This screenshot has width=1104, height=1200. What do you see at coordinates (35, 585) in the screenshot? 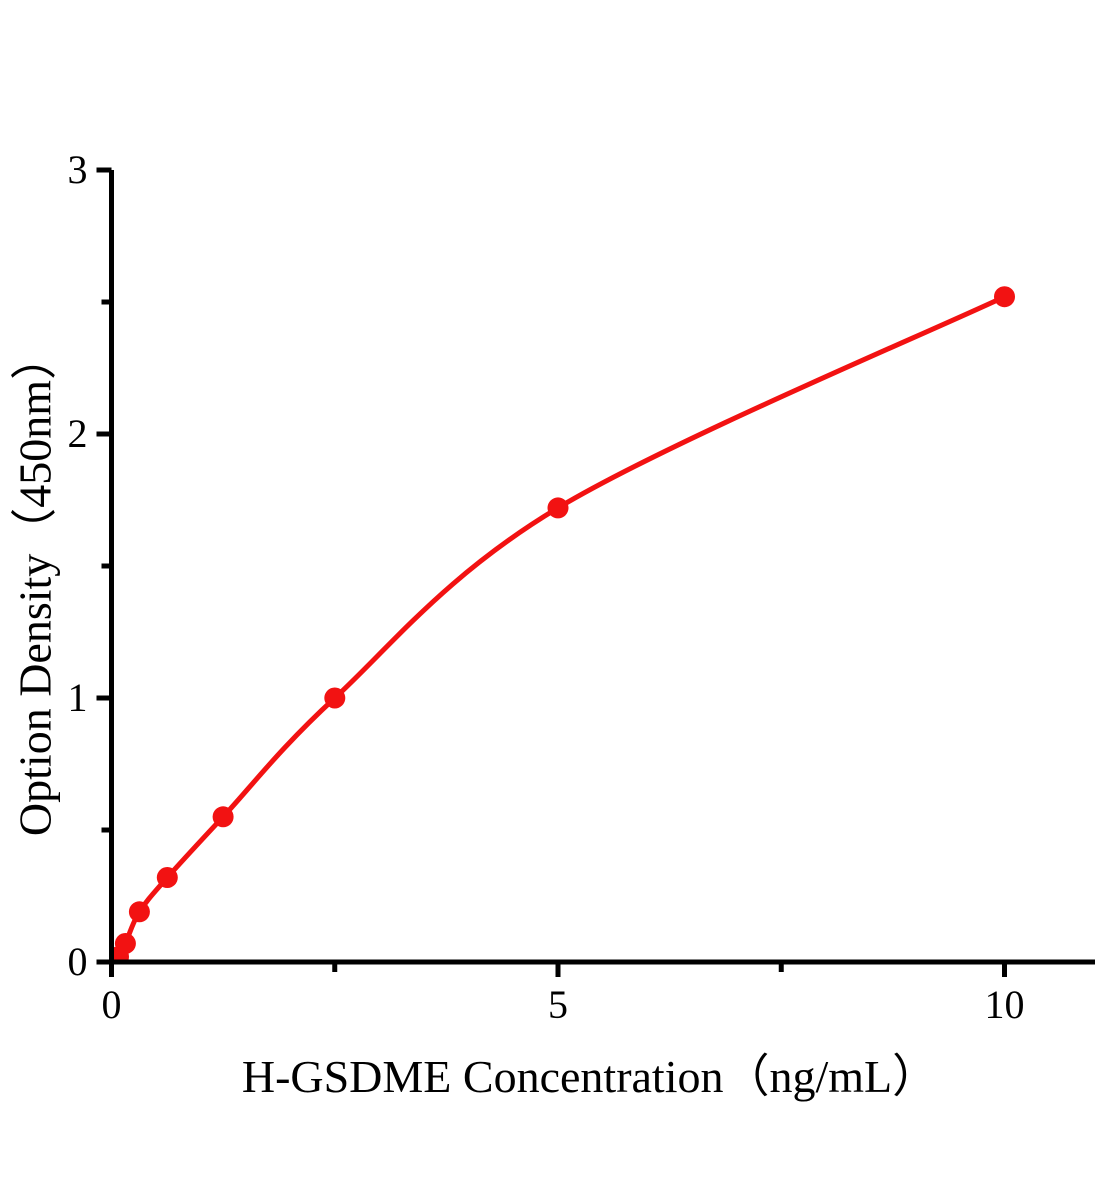
I see `y-axis-title: Option Density（450nm）` at bounding box center [35, 585].